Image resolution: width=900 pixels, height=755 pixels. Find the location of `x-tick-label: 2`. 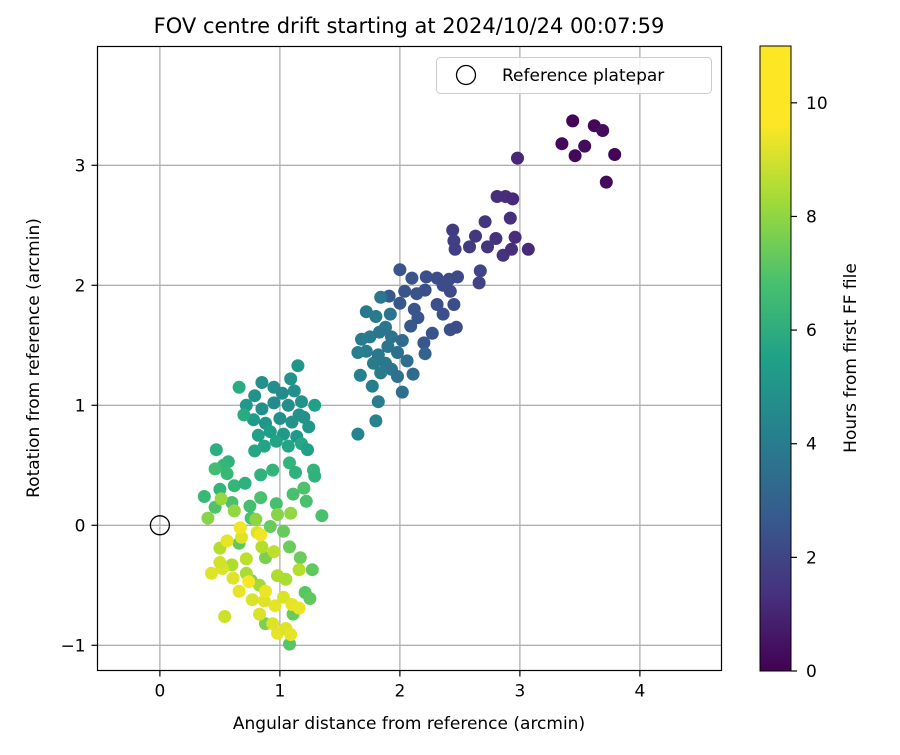

x-tick-label: 2 is located at coordinates (399, 692).